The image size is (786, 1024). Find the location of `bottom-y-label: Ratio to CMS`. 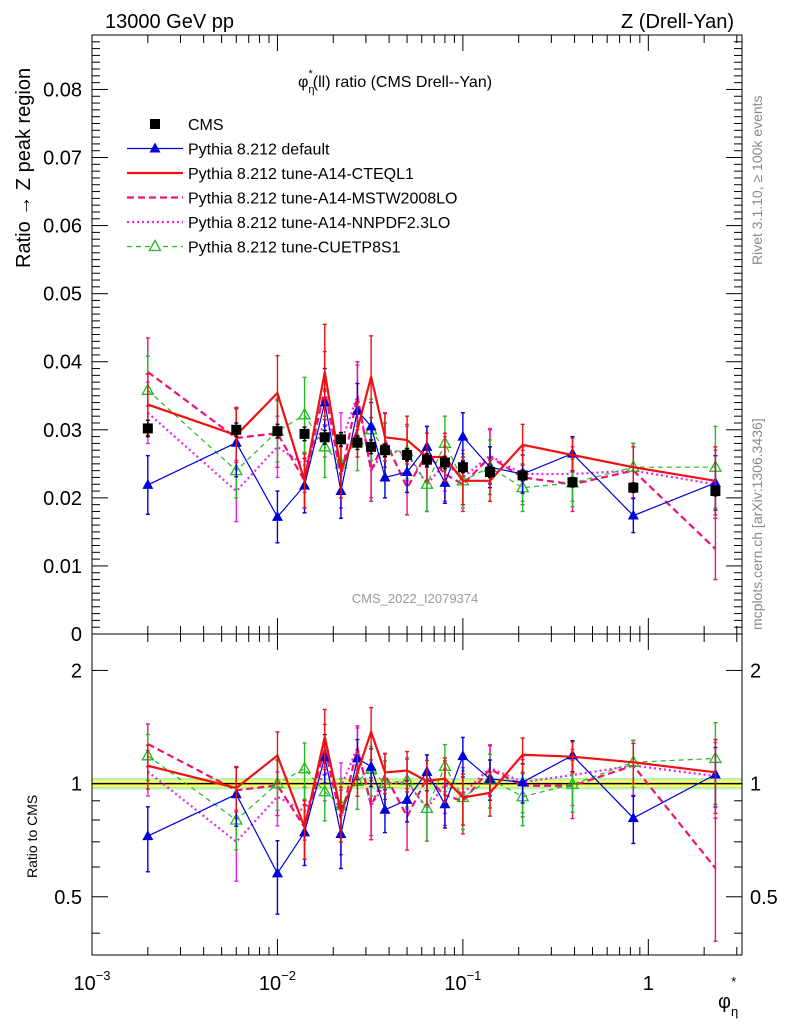

bottom-y-label: Ratio to CMS is located at coordinates (32, 836).